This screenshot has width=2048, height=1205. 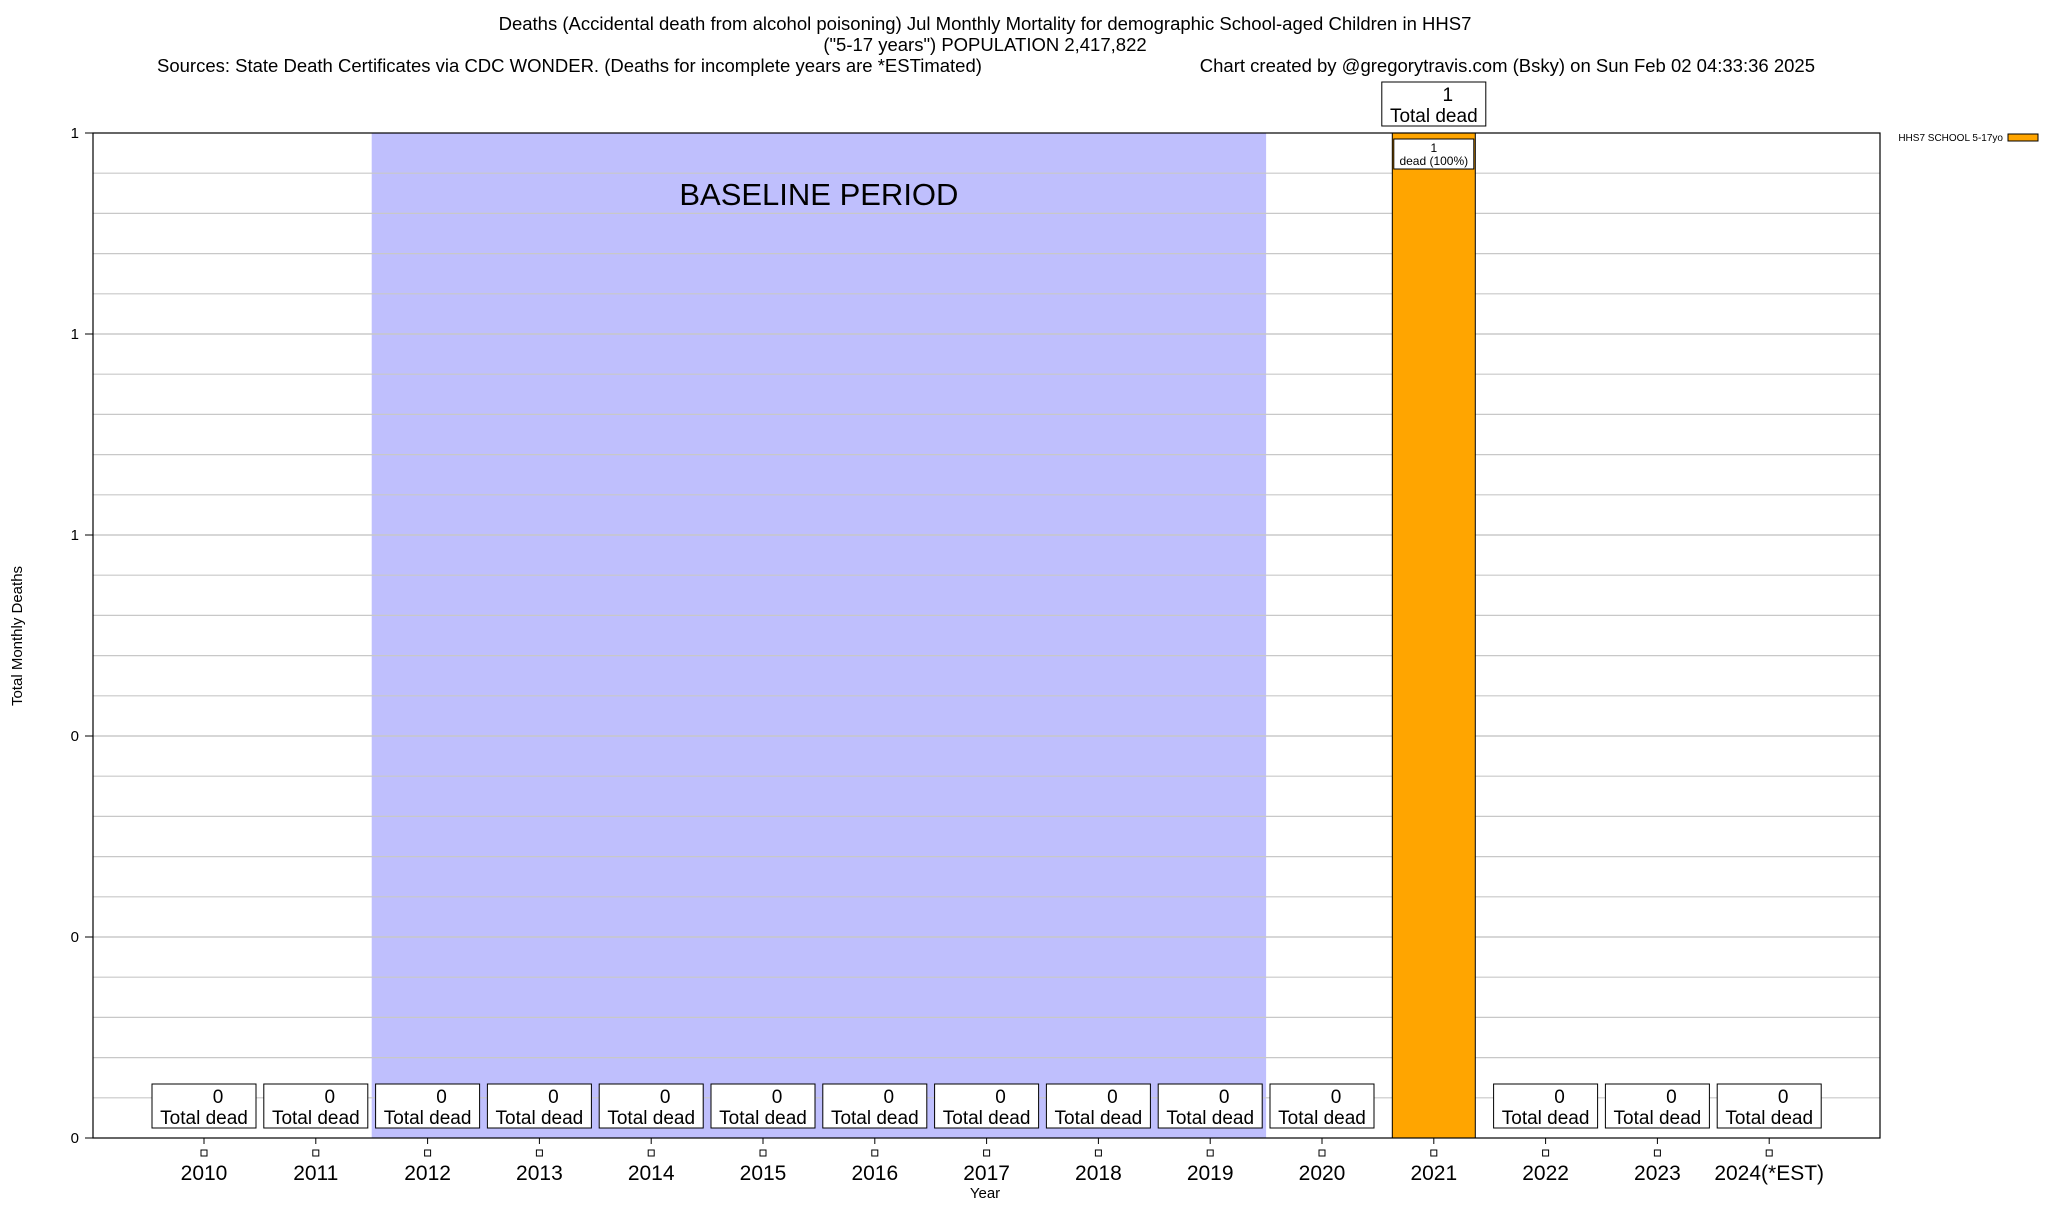 What do you see at coordinates (539, 1173) in the screenshot?
I see `x-tick-label: 2013` at bounding box center [539, 1173].